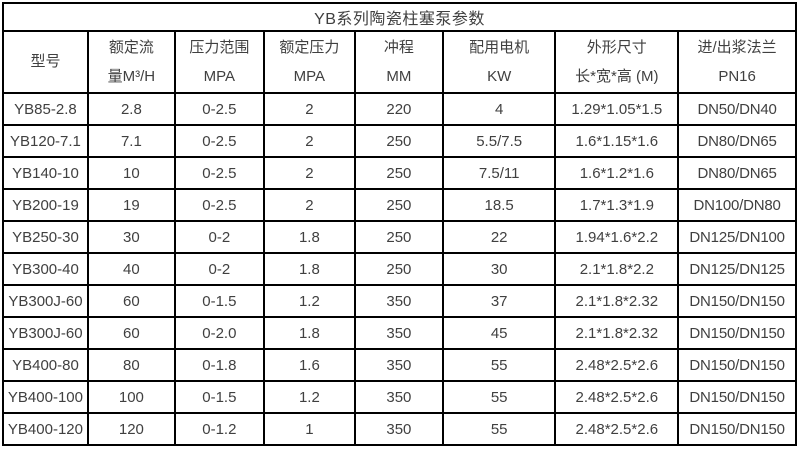 Image resolution: width=799 pixels, height=449 pixels. I want to click on table-cell: DN100/DN80, so click(737, 205).